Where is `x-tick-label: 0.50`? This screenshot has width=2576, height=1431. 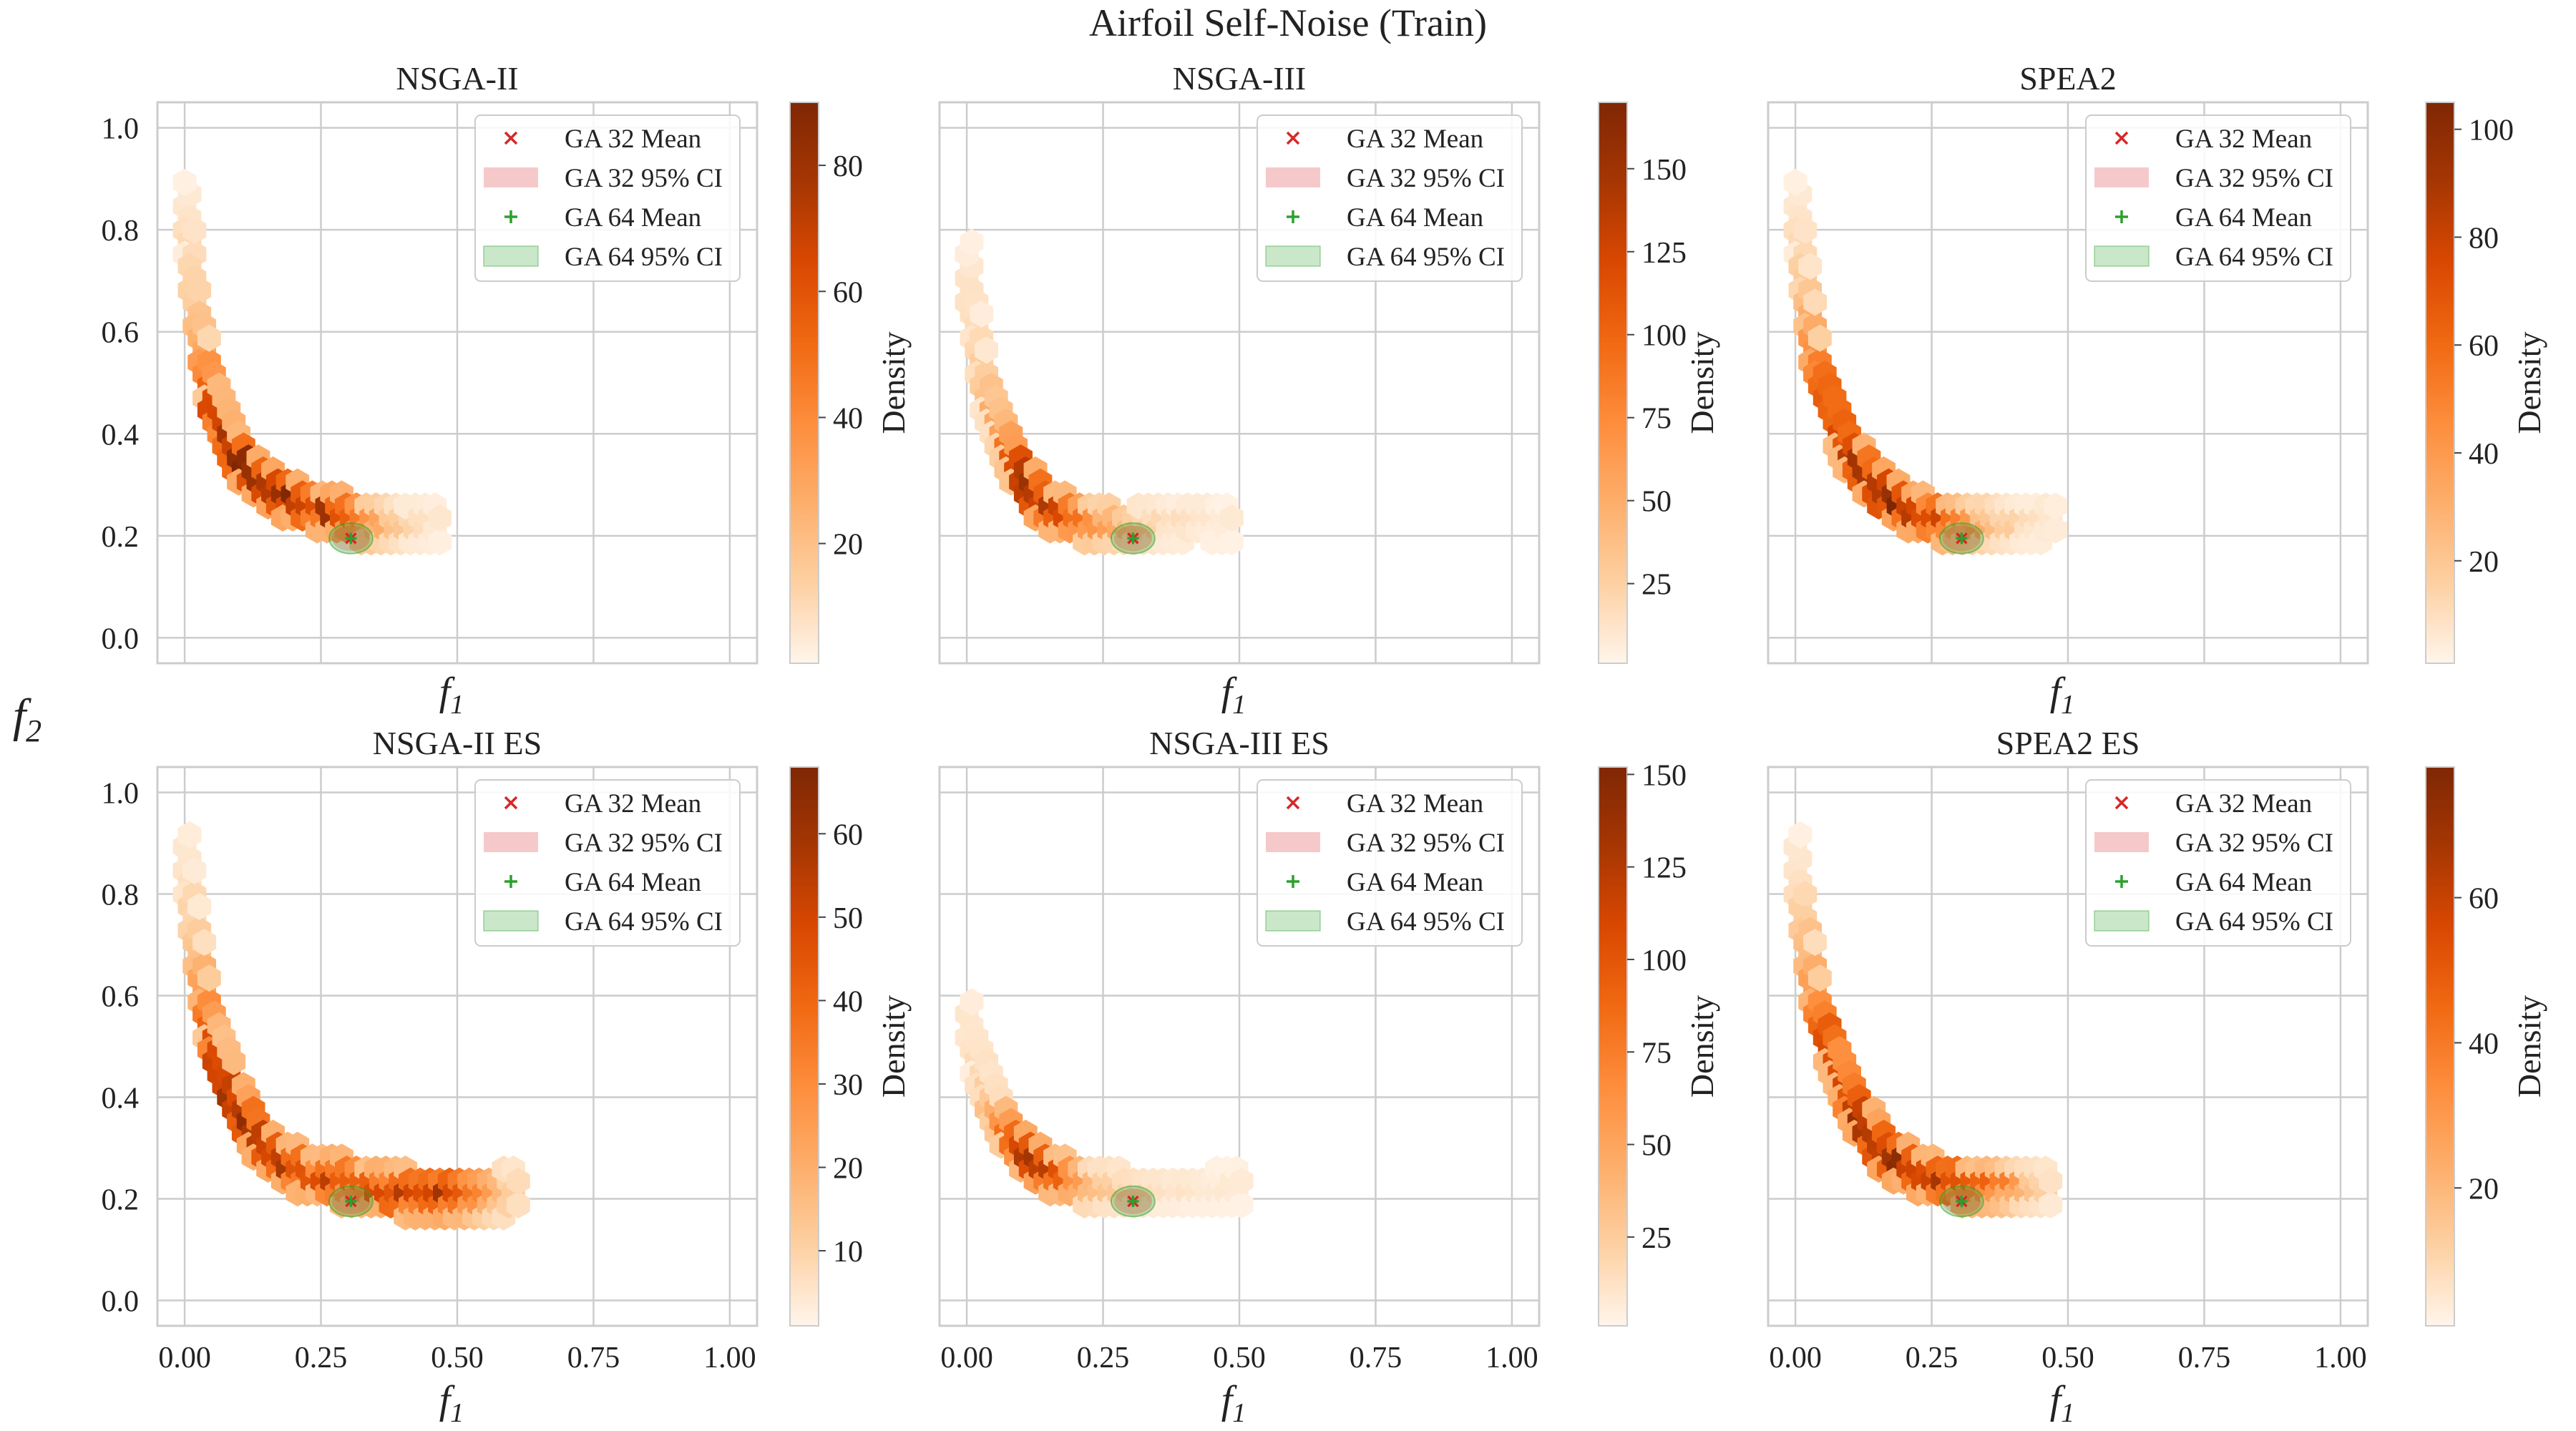
x-tick-label: 0.50 is located at coordinates (2067, 1358).